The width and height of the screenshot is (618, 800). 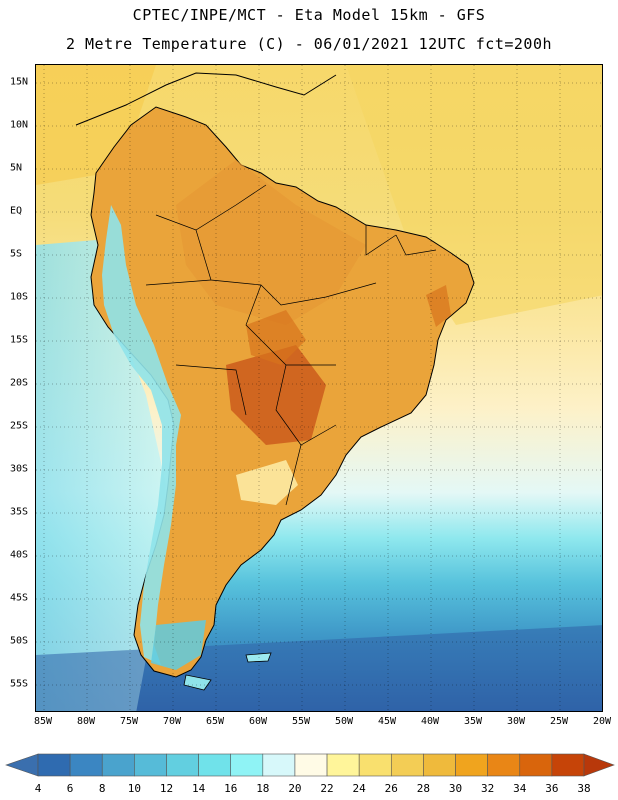 I want to click on colorbar-label: 20, so click(x=295, y=788).